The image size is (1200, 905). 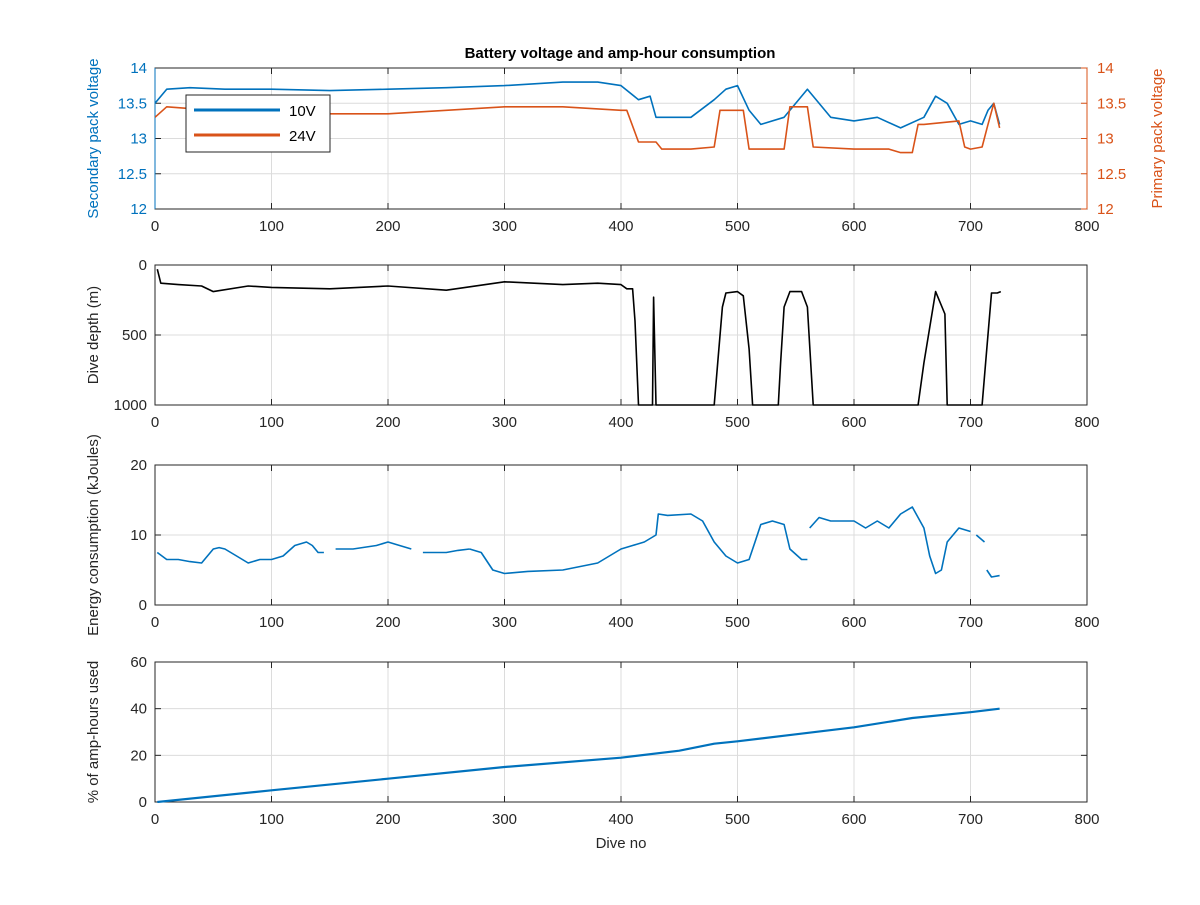 I want to click on series-line-subplot4, so click(x=578, y=755).